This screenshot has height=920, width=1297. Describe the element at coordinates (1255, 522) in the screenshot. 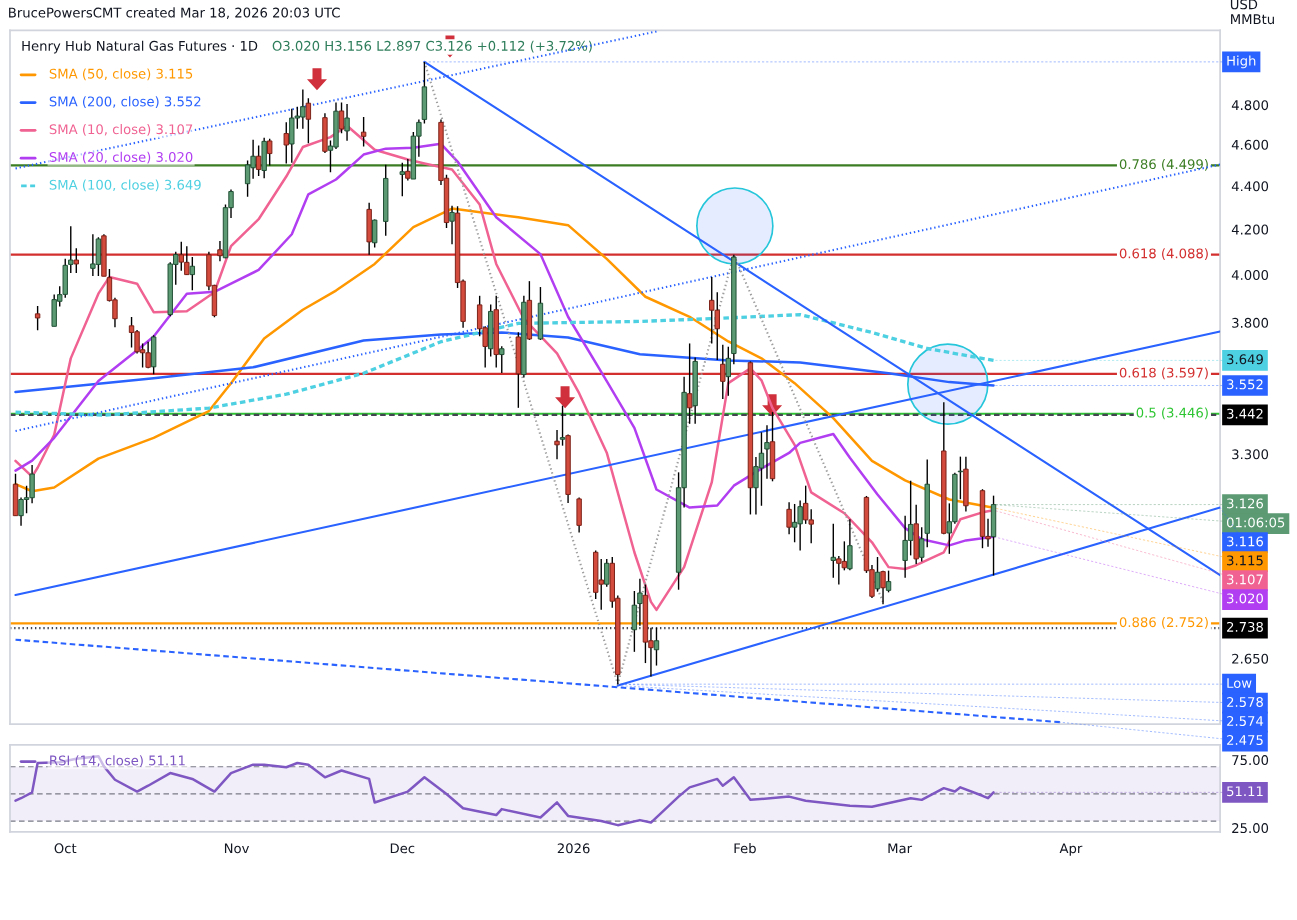

I see `annotation: 01:06:05` at that location.